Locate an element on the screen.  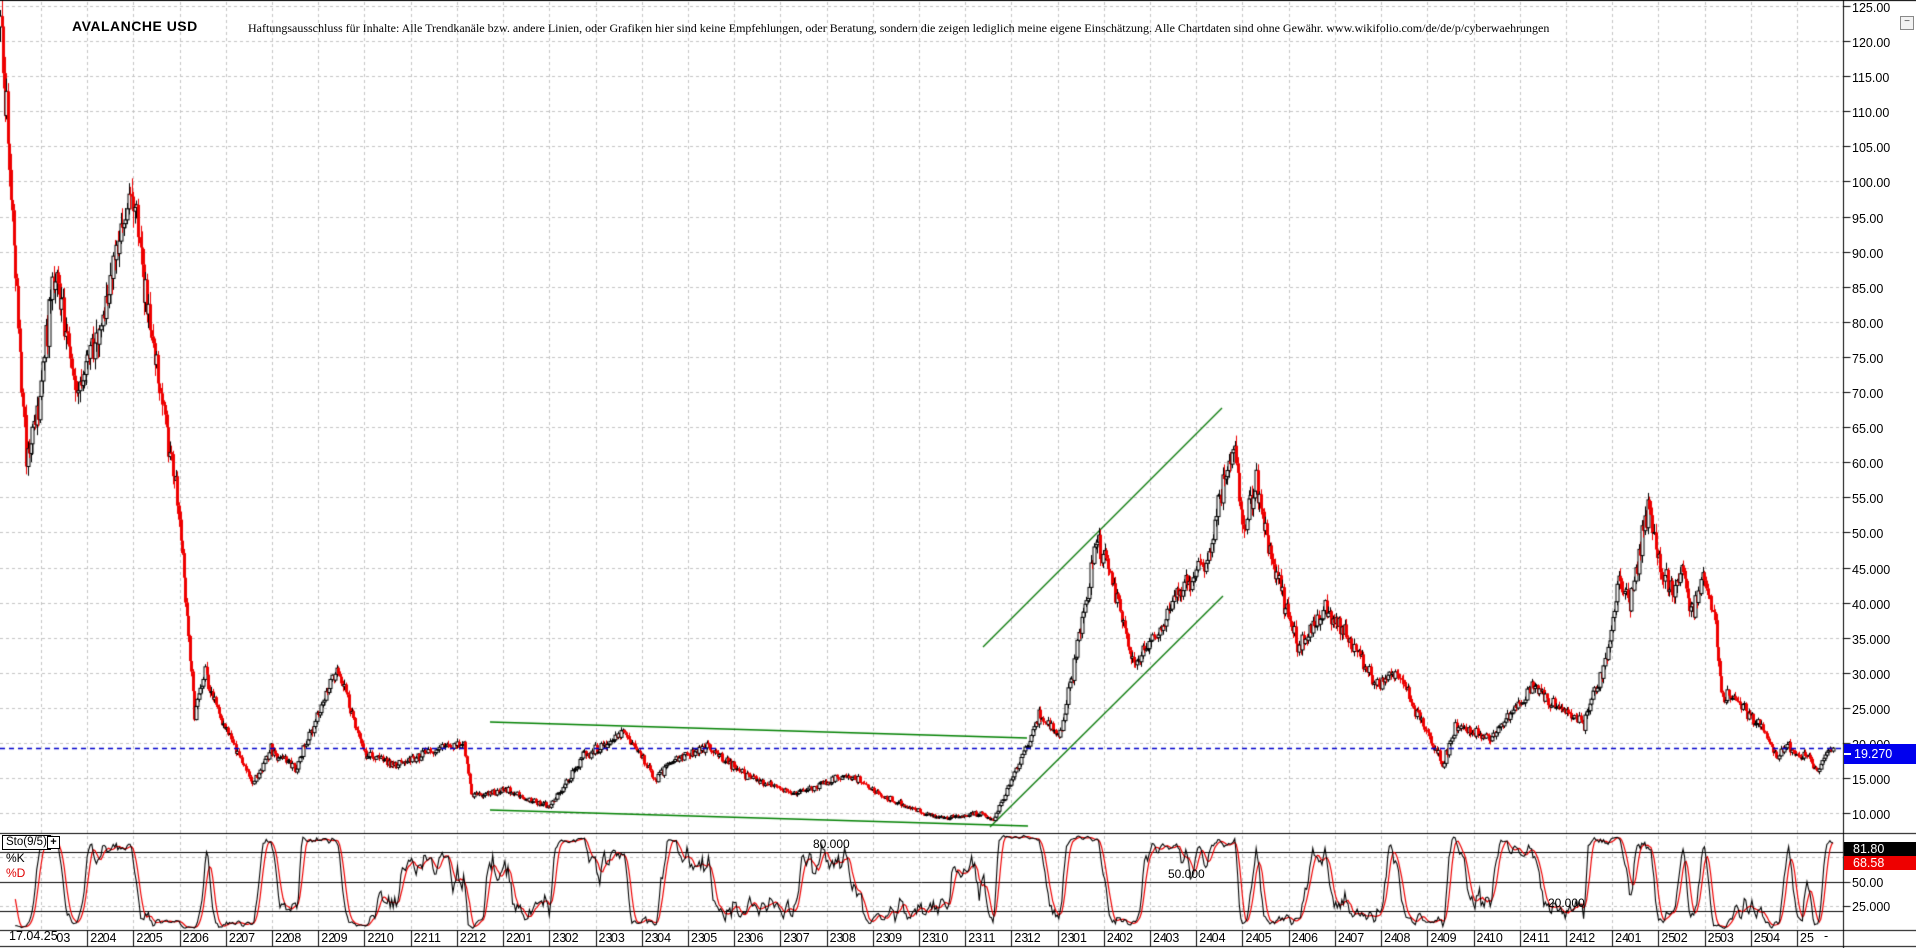
axis-dash-label: - is located at coordinates (1826, 936).